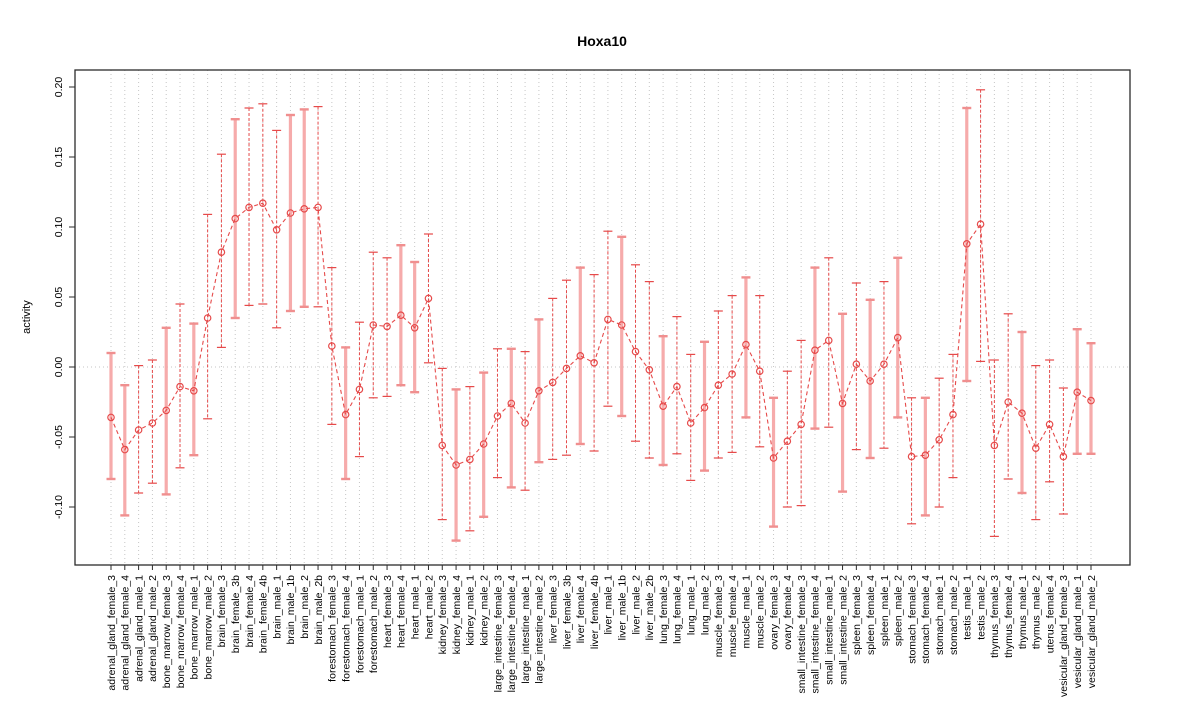 The image size is (1200, 720). What do you see at coordinates (705, 605) in the screenshot?
I see `x-tick-label: lung_male_2` at bounding box center [705, 605].